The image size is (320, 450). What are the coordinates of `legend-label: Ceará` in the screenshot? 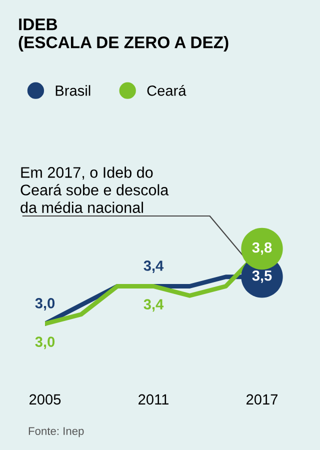 It's located at (166, 90).